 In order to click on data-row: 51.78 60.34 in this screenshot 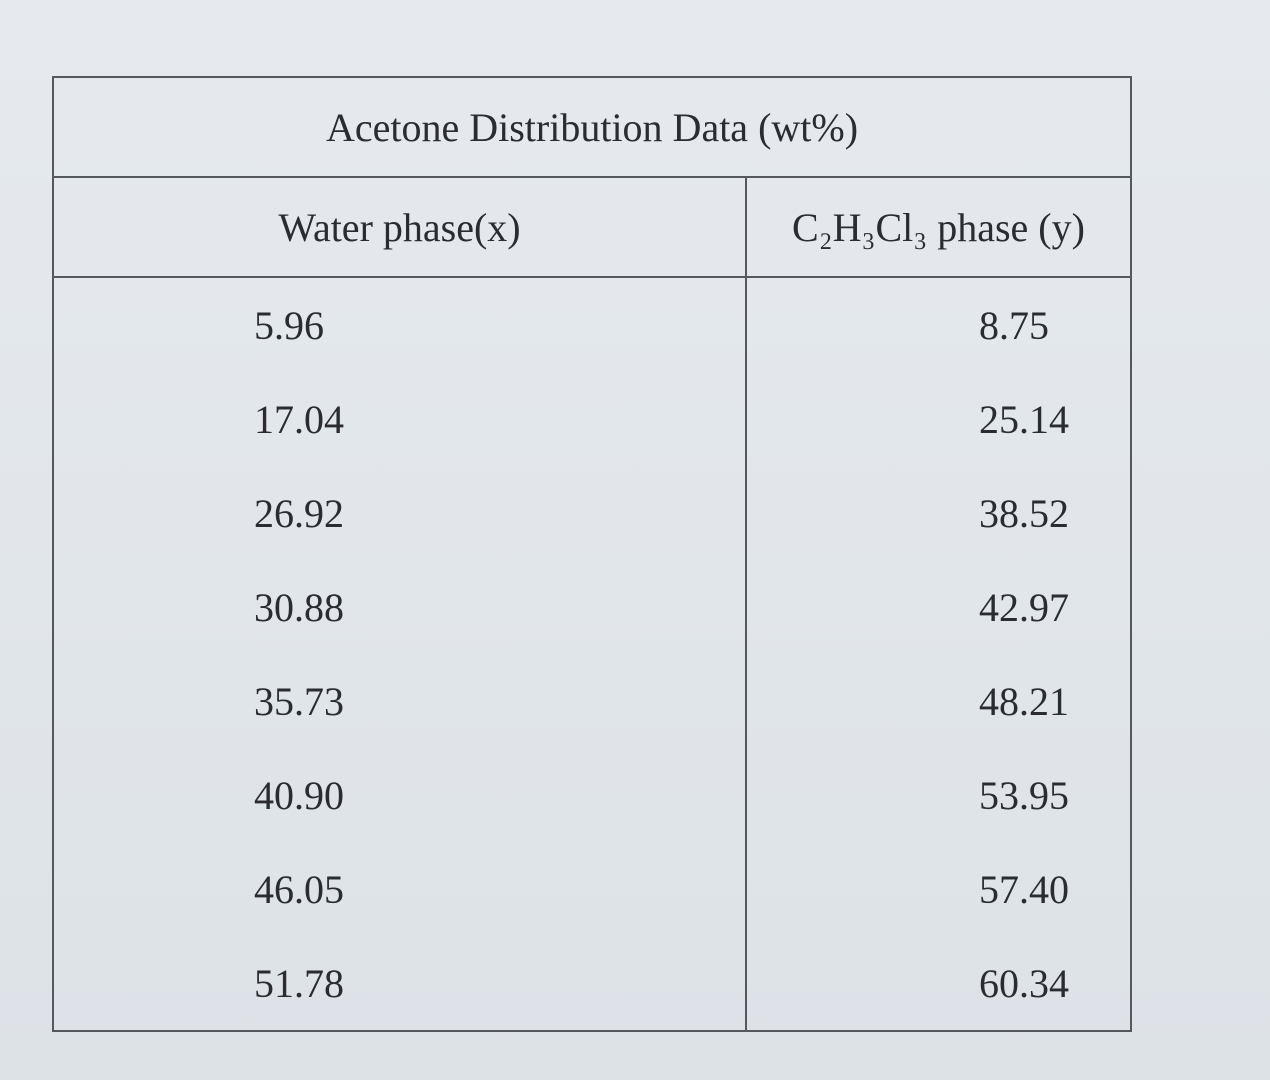, I will do `click(592, 983)`.